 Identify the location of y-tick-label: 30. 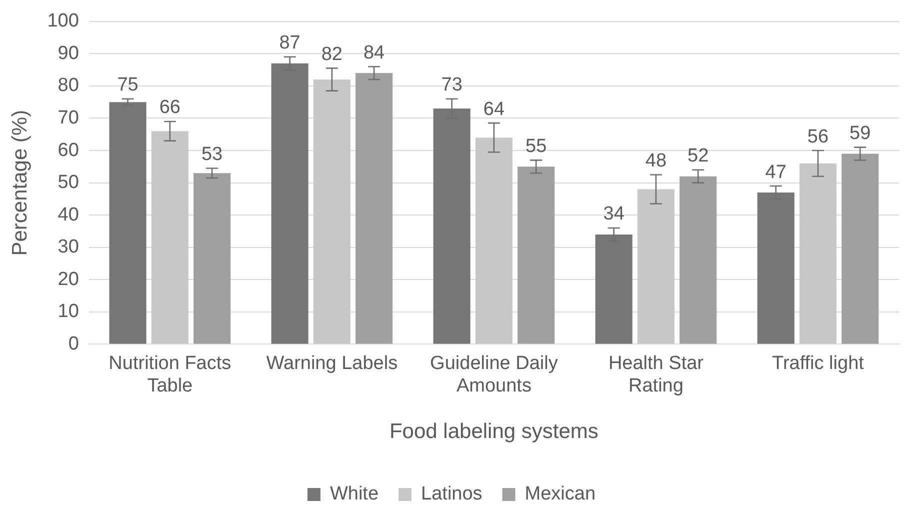
(68, 247).